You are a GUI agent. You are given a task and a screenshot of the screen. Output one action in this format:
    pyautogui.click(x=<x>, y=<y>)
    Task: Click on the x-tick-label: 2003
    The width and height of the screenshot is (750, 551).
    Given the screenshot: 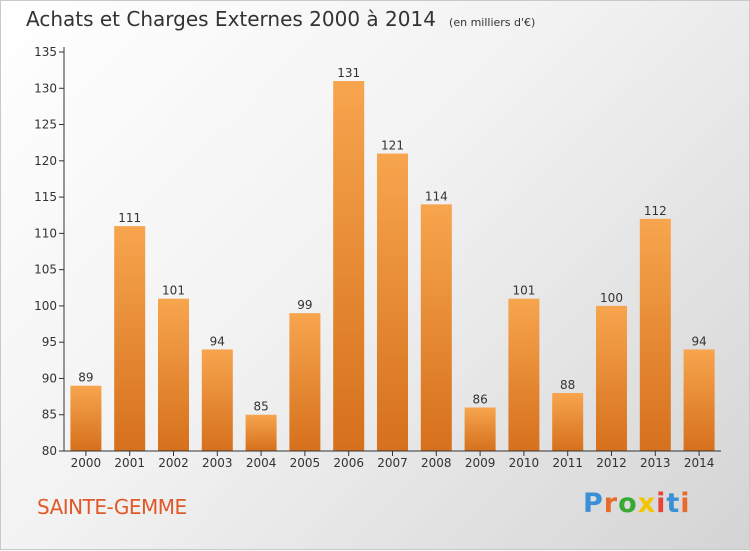 What is the action you would take?
    pyautogui.click(x=217, y=463)
    